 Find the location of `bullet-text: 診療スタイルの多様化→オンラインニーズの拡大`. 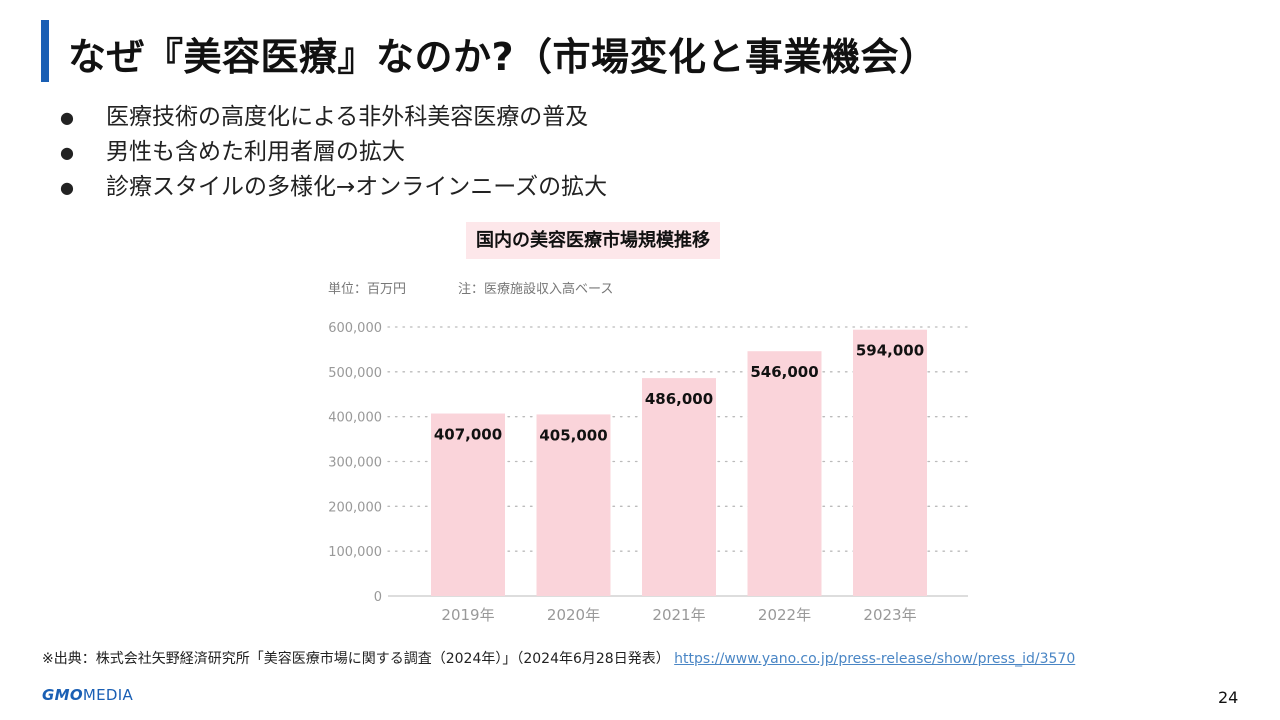

bullet-text: 診療スタイルの多様化→オンラインニーズの拡大 is located at coordinates (357, 187).